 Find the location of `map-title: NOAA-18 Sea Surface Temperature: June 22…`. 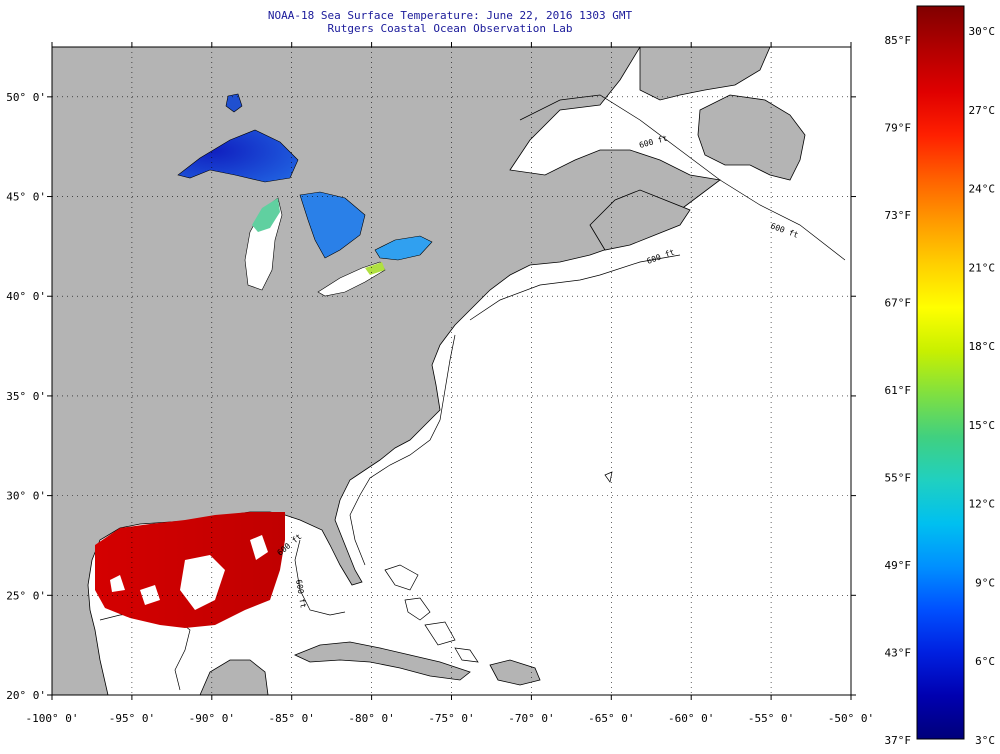

map-title: NOAA-18 Sea Surface Temperature: June 22… is located at coordinates (450, 15).